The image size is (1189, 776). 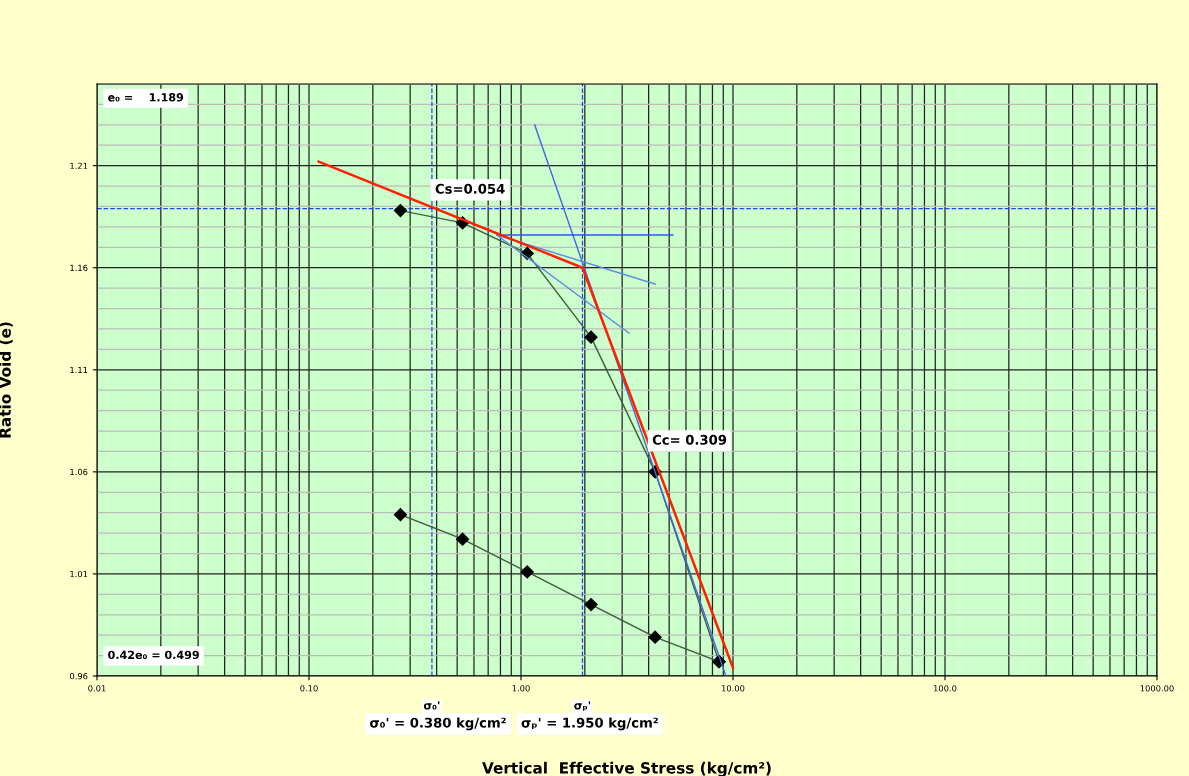 I want to click on text: σₚ' = 1.950 kg/cm², so click(x=589, y=724).